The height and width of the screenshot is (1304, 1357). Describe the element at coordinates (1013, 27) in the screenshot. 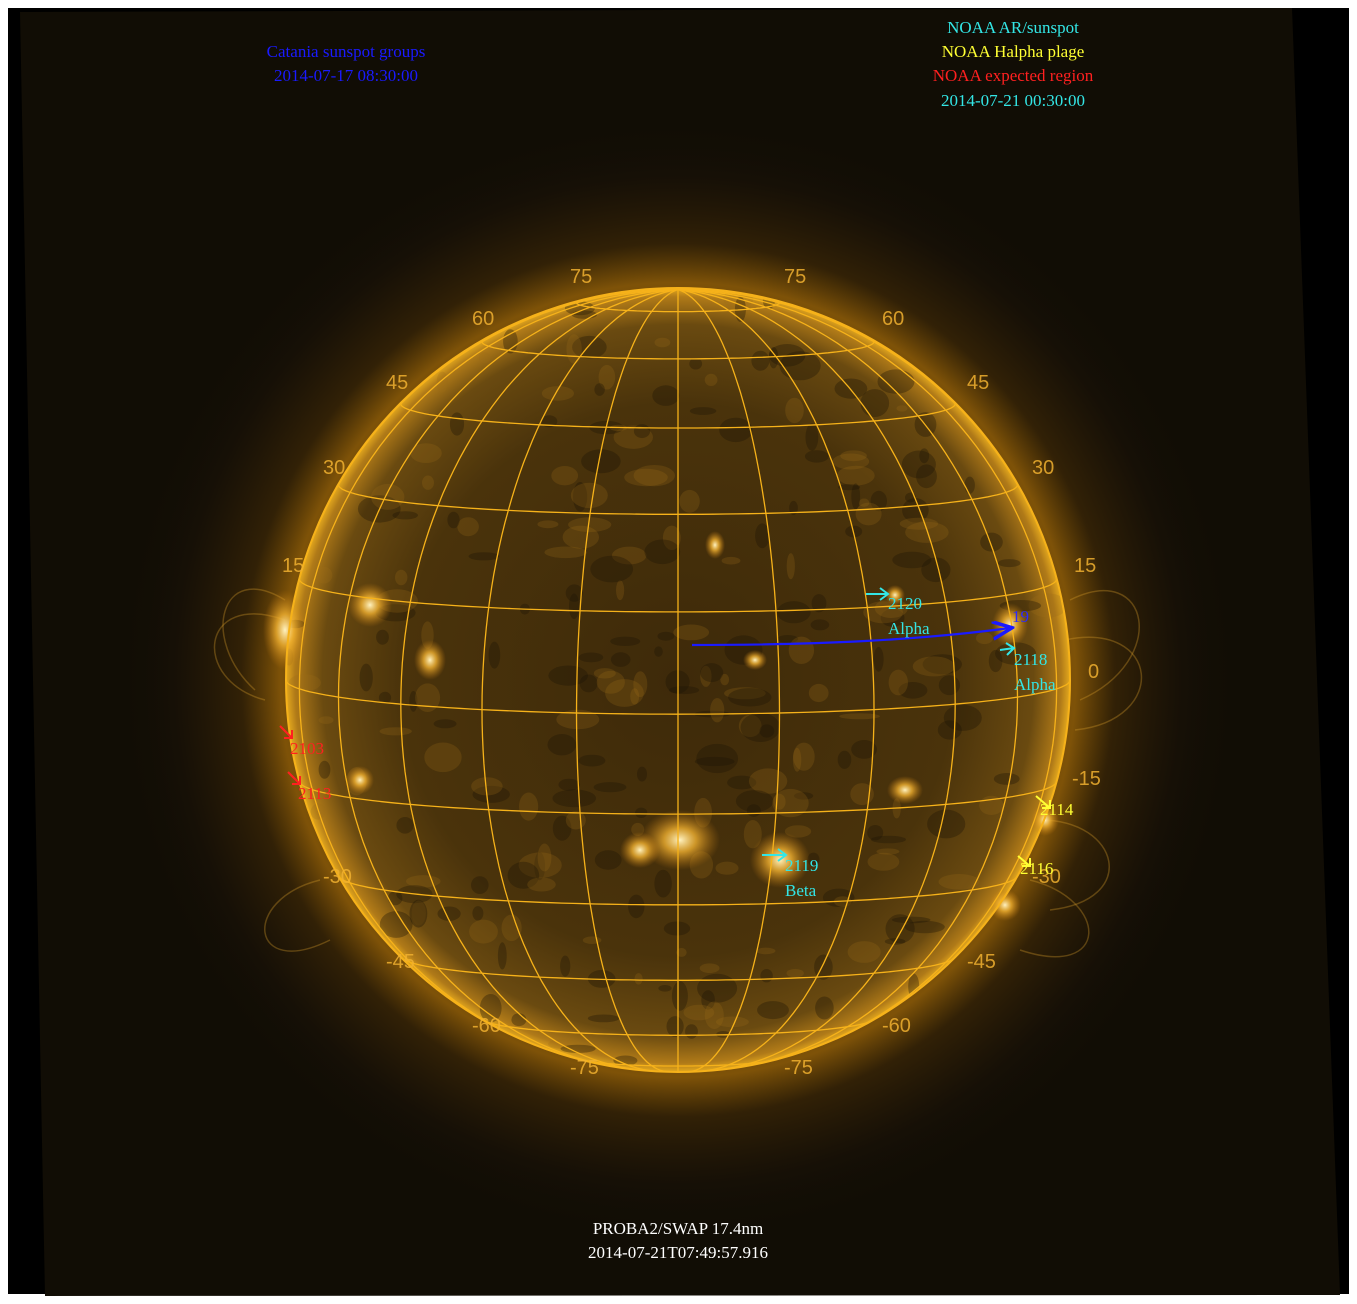

I see `noaa-legend-ar-sunspot: NOAA AR/sunspot` at that location.